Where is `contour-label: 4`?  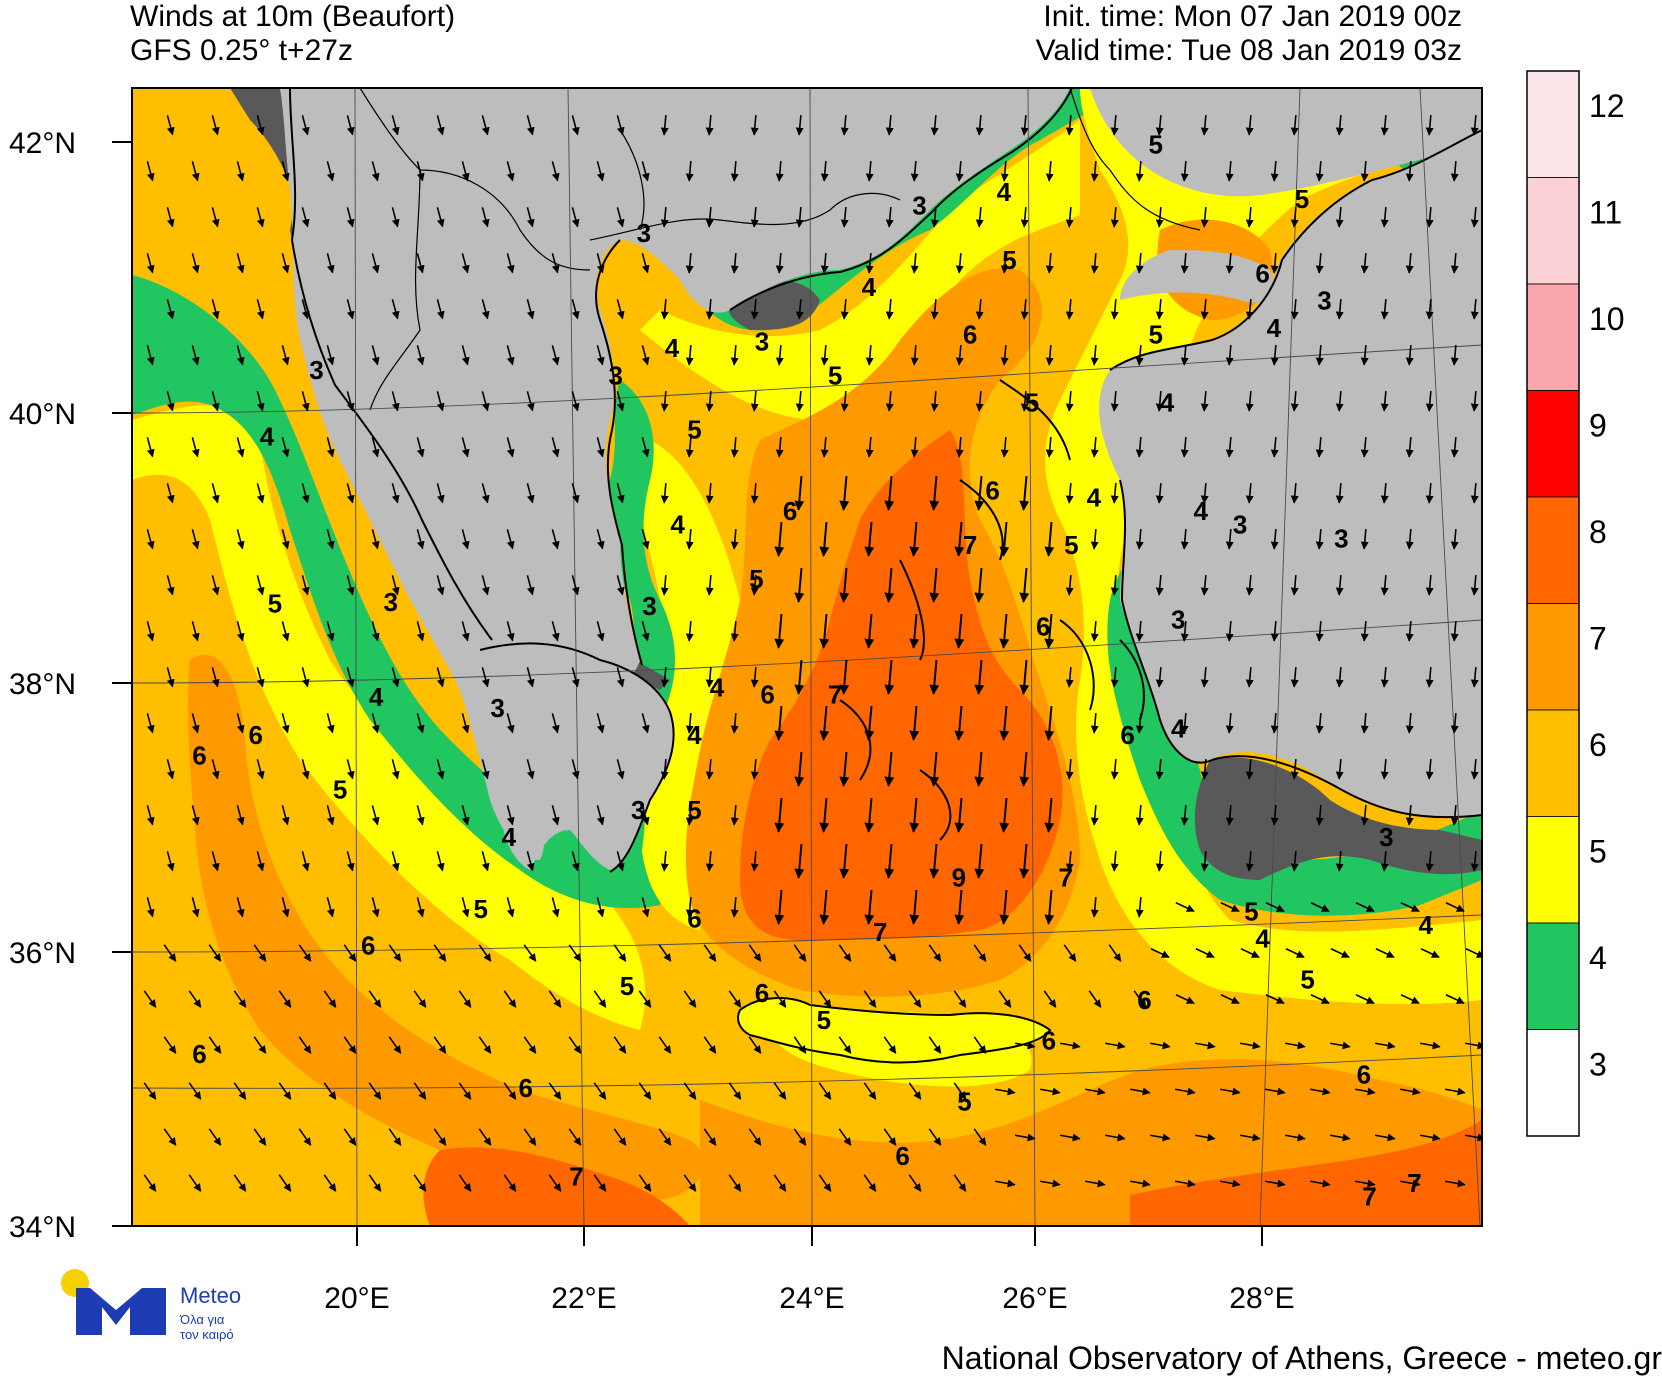
contour-label: 4 is located at coordinates (1426, 925).